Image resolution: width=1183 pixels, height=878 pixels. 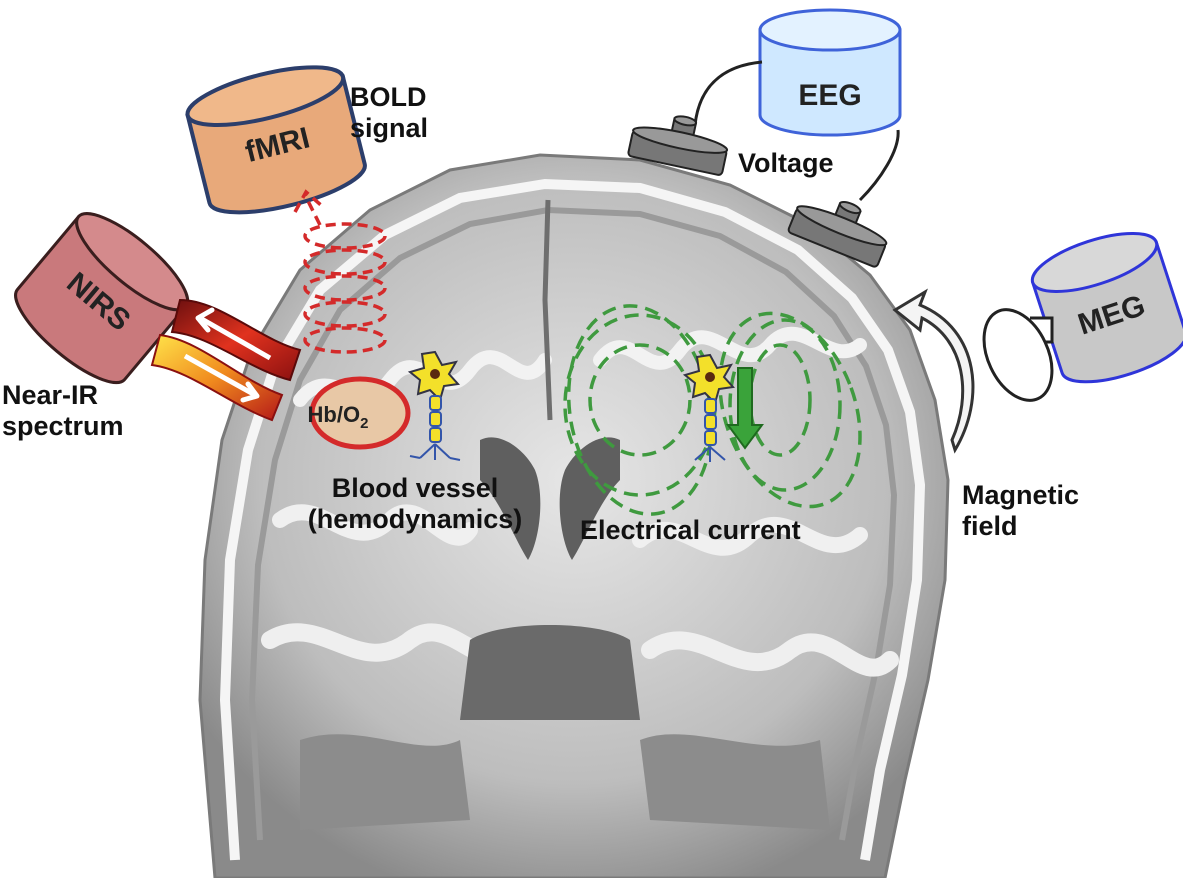 I want to click on eeg-device: EEG, so click(x=830, y=72).